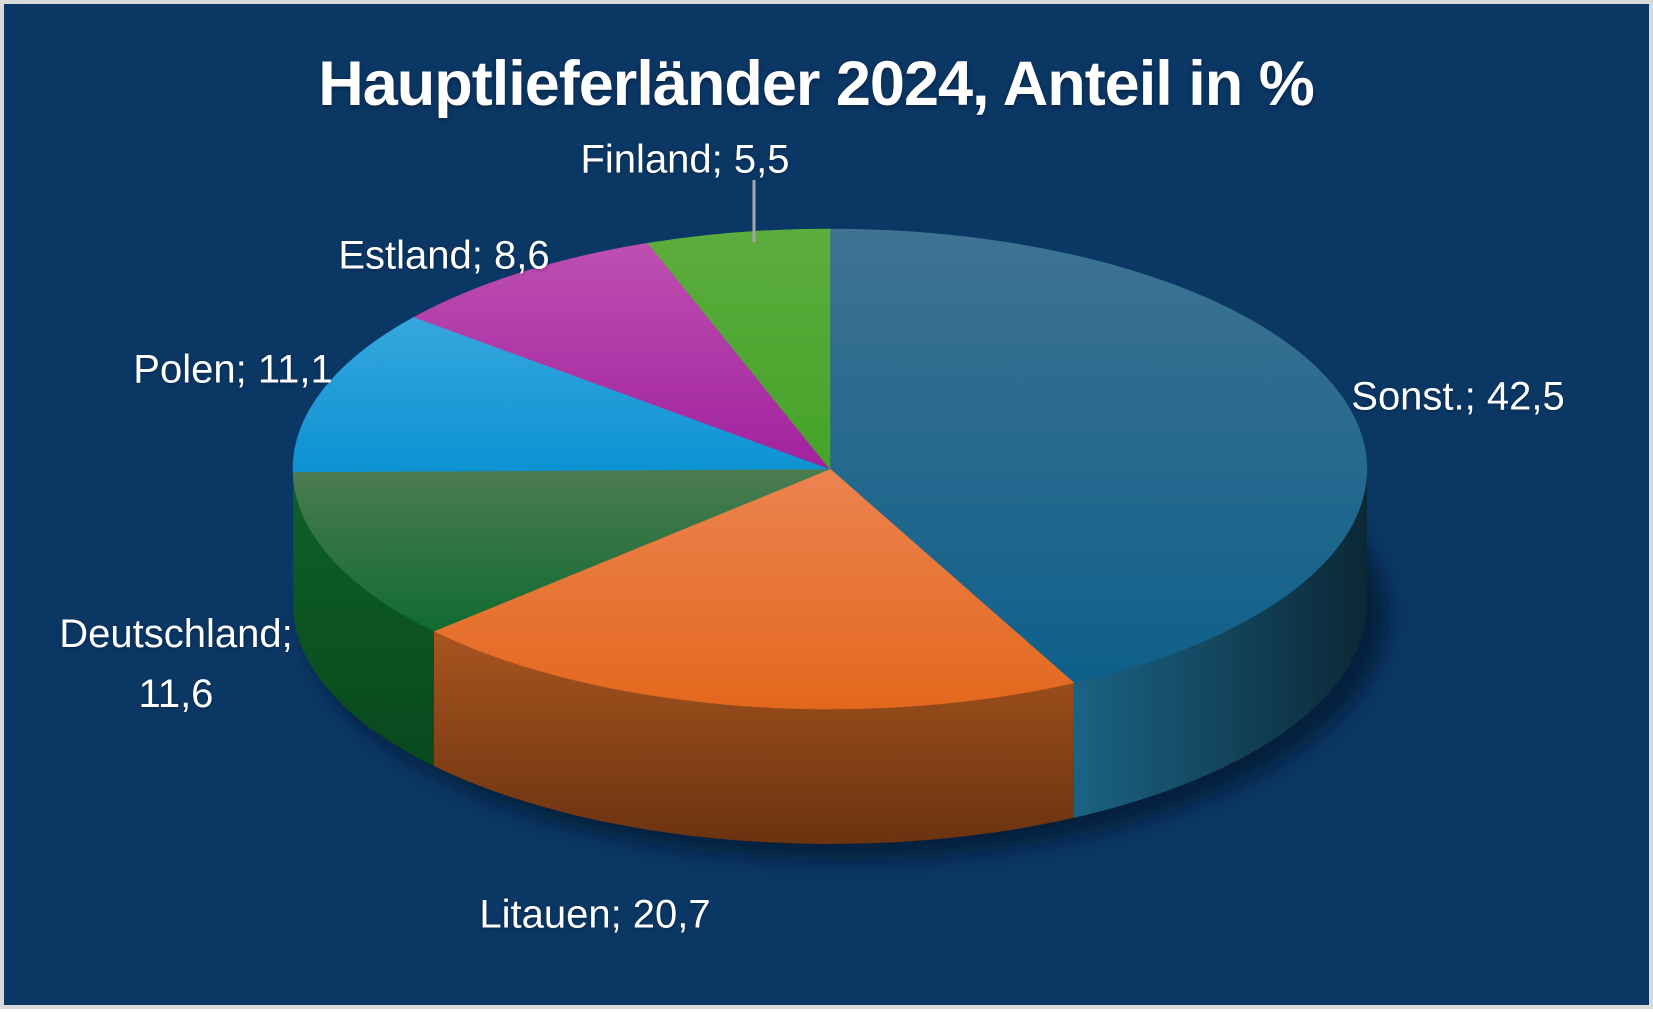  I want to click on slice-label-deutschland: Deutschland; 11,6, so click(176, 664).